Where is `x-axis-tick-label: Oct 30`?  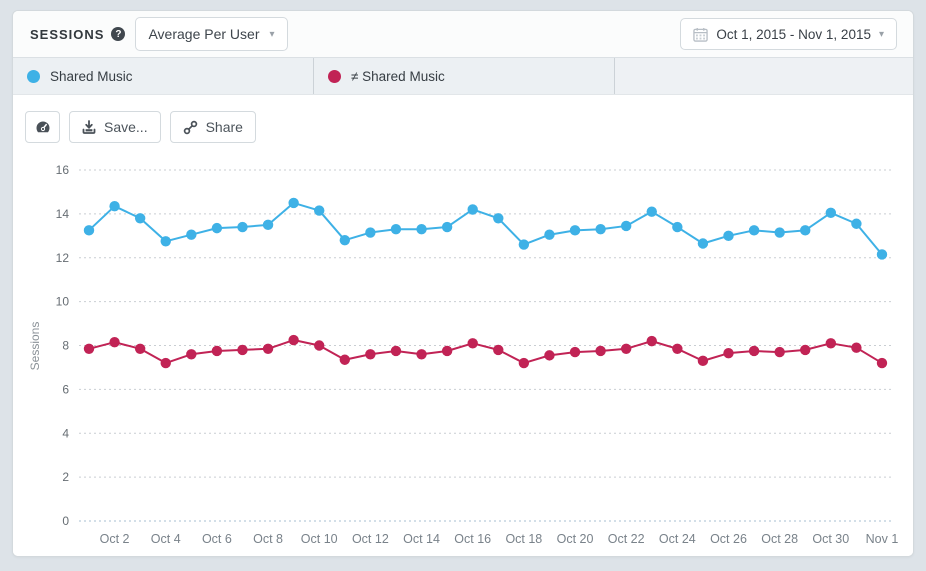
x-axis-tick-label: Oct 30 is located at coordinates (830, 539).